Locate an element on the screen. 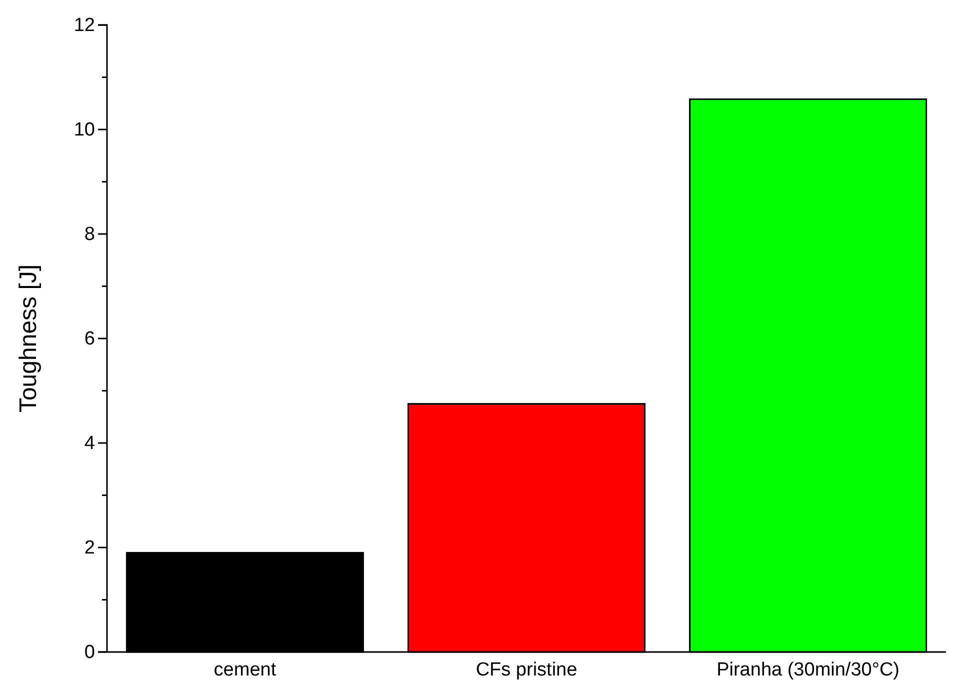 This screenshot has height=695, width=956. x-tick-label: cement is located at coordinates (245, 669).